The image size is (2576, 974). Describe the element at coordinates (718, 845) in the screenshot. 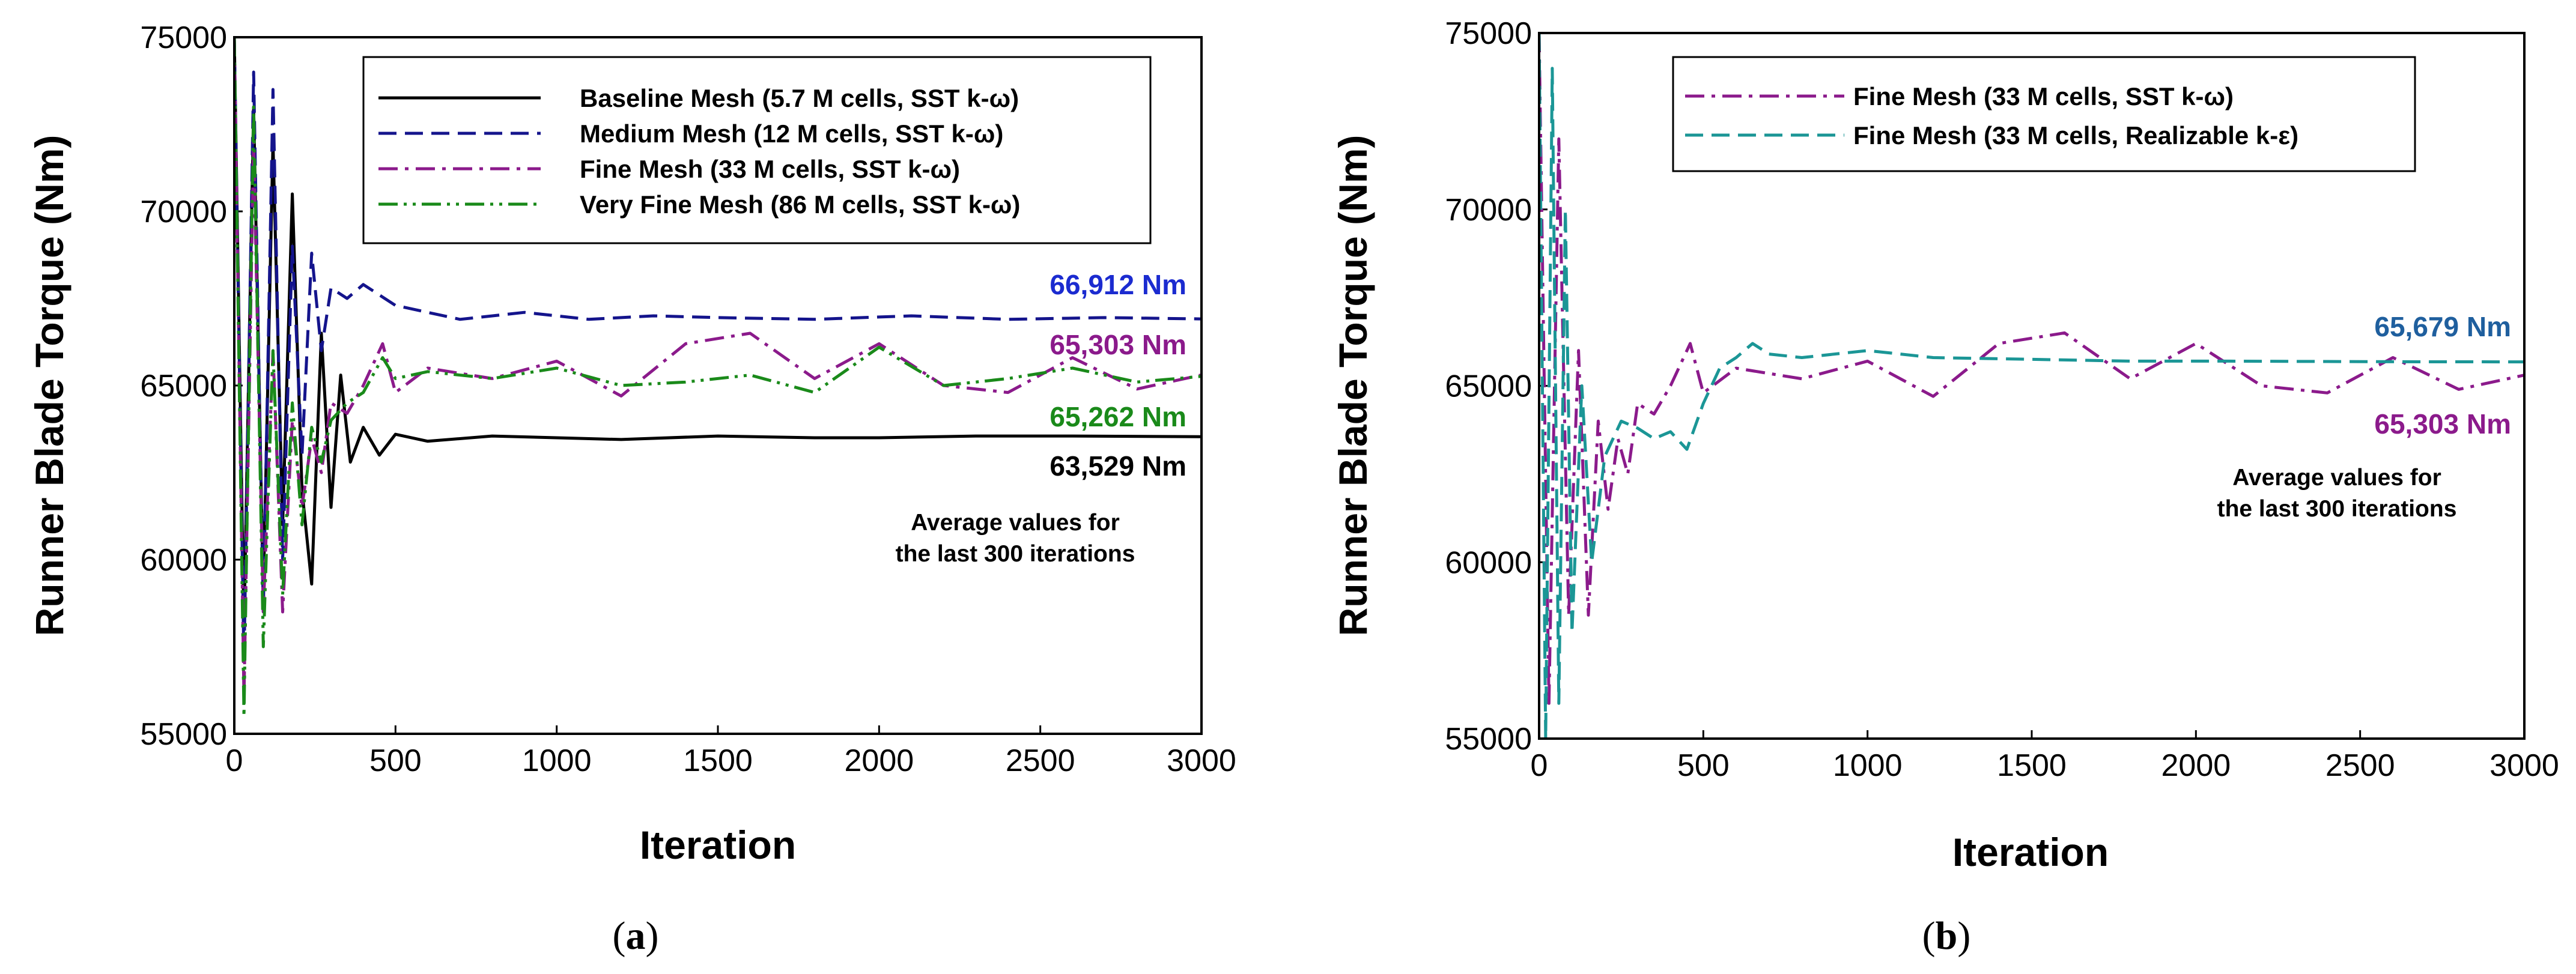

I see `panel-a-xlabel: Iteration` at that location.